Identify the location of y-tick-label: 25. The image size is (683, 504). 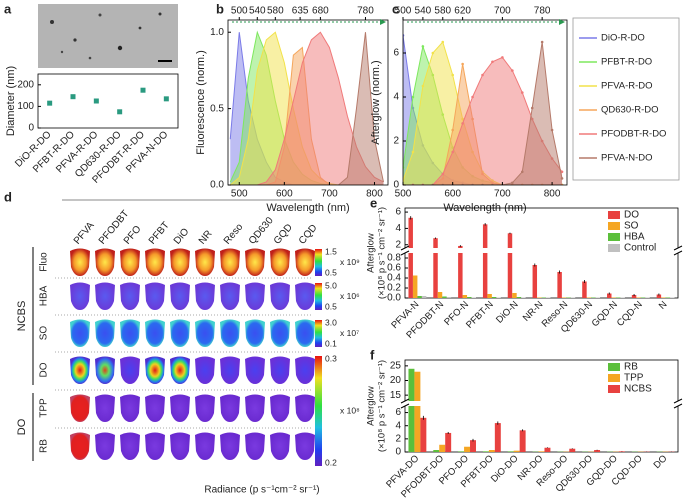
(396, 365).